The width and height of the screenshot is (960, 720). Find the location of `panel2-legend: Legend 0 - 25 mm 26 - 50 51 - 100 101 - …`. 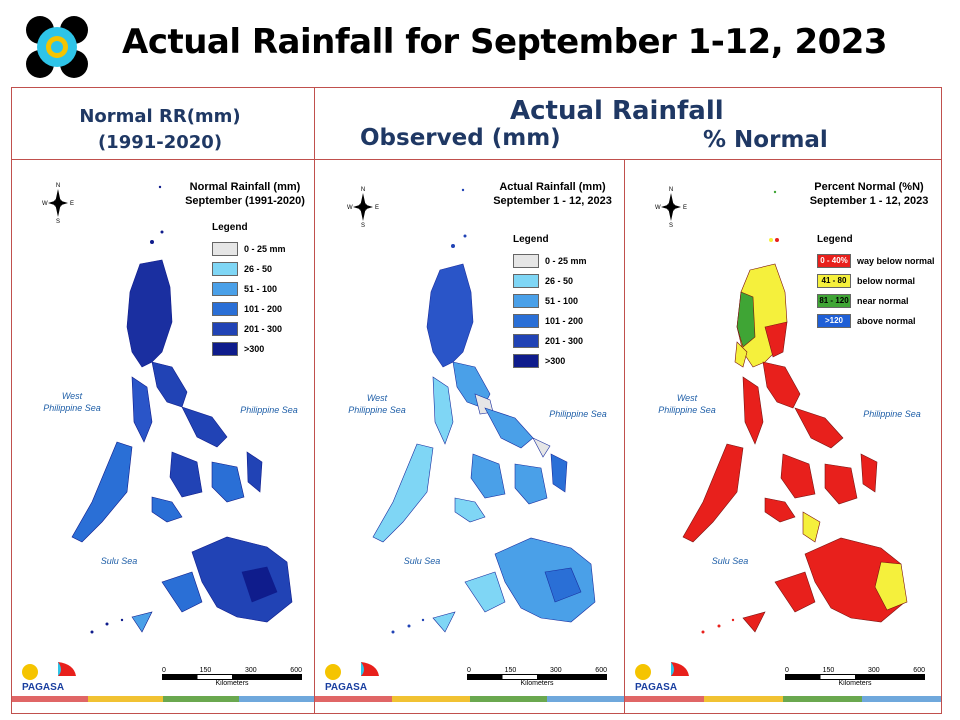

panel2-legend: Legend 0 - 25 mm 26 - 50 51 - 100 101 - … is located at coordinates (550, 302).